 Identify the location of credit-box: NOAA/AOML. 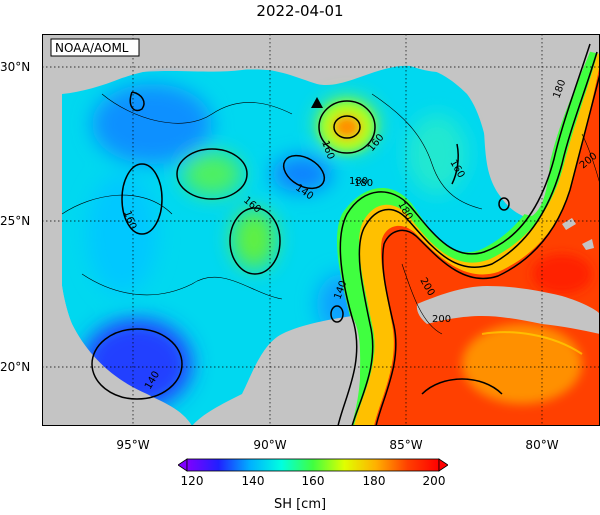
(95, 47).